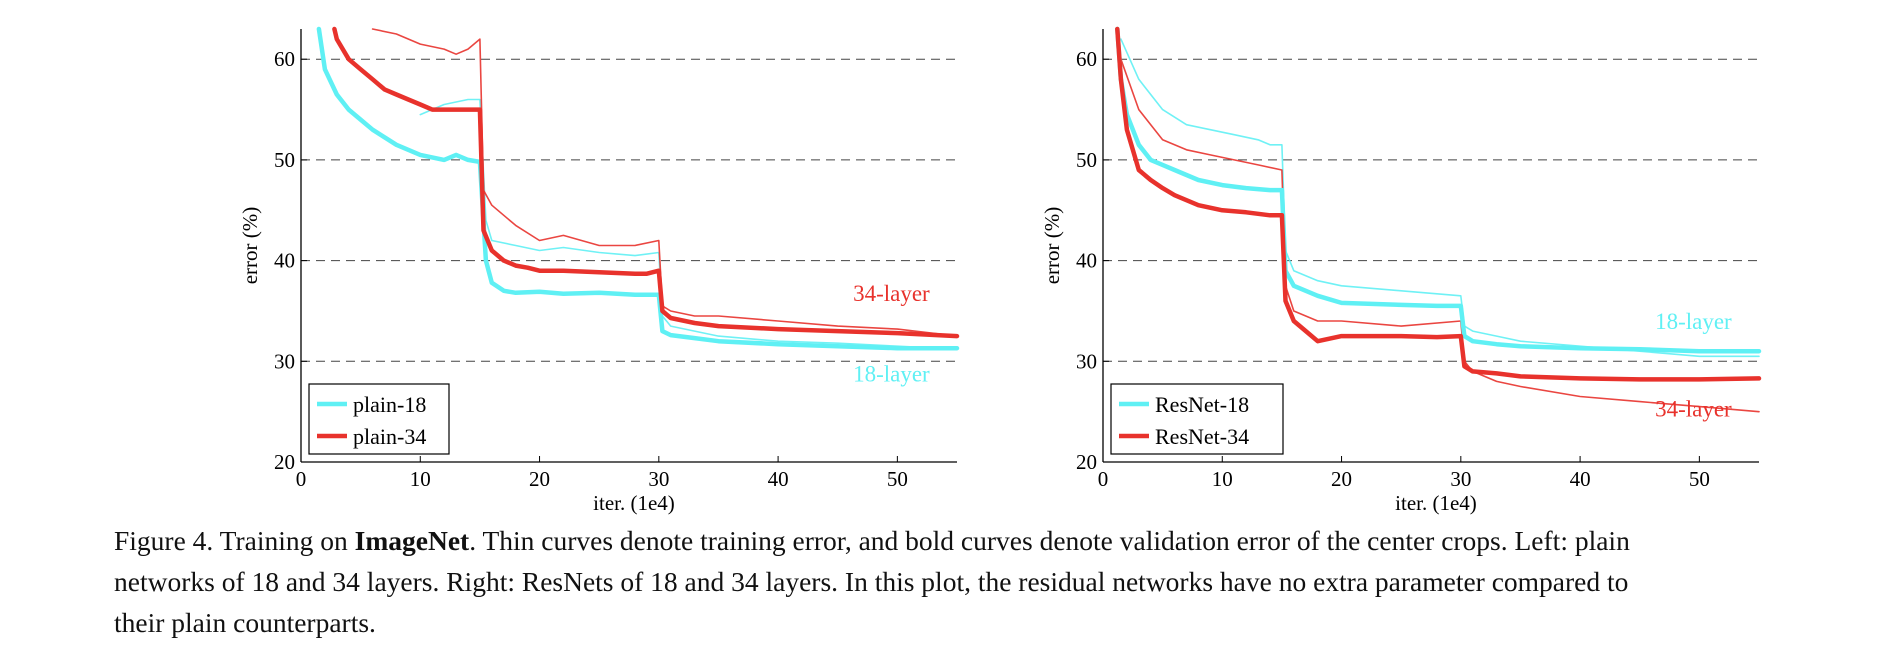 The height and width of the screenshot is (652, 1902). What do you see at coordinates (234, 540) in the screenshot?
I see `caption-prefix: Figure 4. Training on` at bounding box center [234, 540].